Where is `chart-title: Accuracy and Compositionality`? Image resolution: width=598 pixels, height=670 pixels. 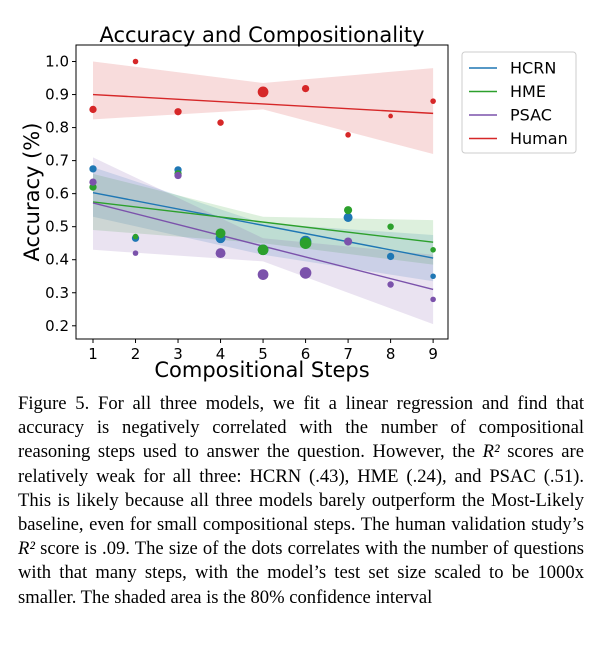
chart-title: Accuracy and Compositionality is located at coordinates (261, 35).